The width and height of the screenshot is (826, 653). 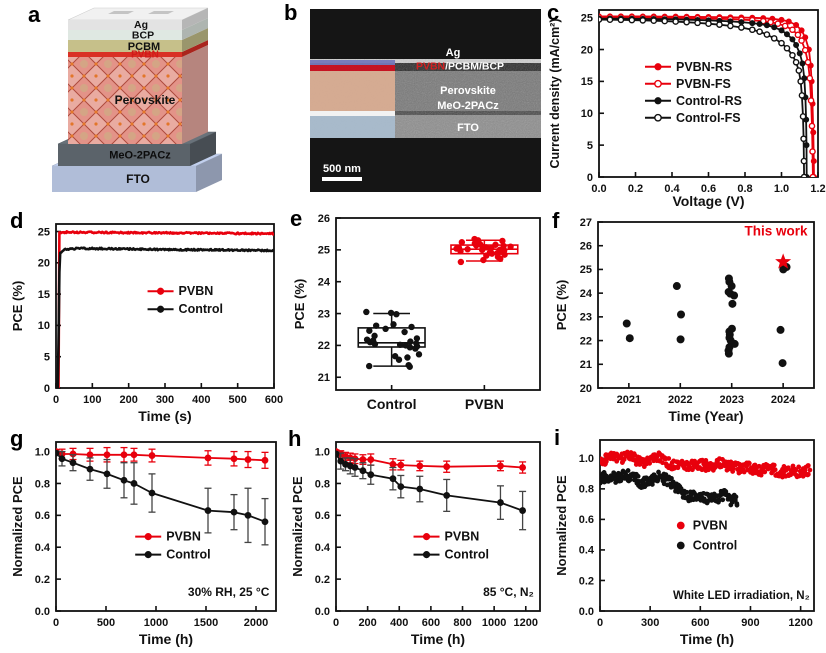 I want to click on svg-text: 85 °C, N₂, so click(x=508, y=592).